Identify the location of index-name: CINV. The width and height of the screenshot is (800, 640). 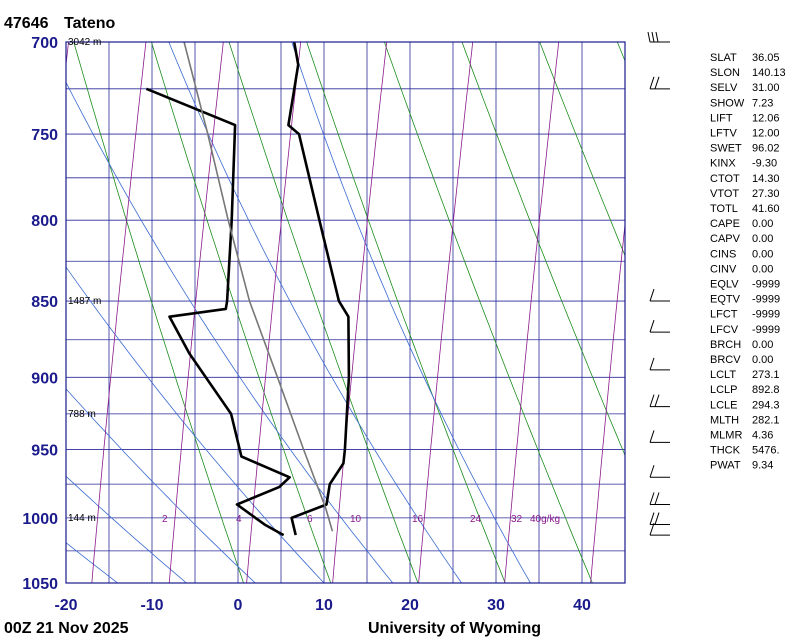
(723, 269).